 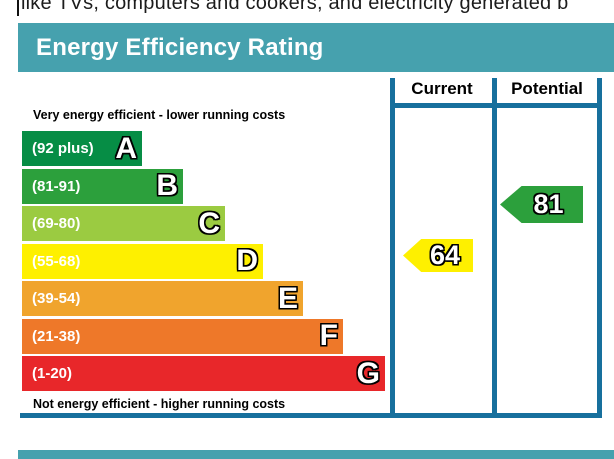 I want to click on band-letter: G, so click(x=368, y=373).